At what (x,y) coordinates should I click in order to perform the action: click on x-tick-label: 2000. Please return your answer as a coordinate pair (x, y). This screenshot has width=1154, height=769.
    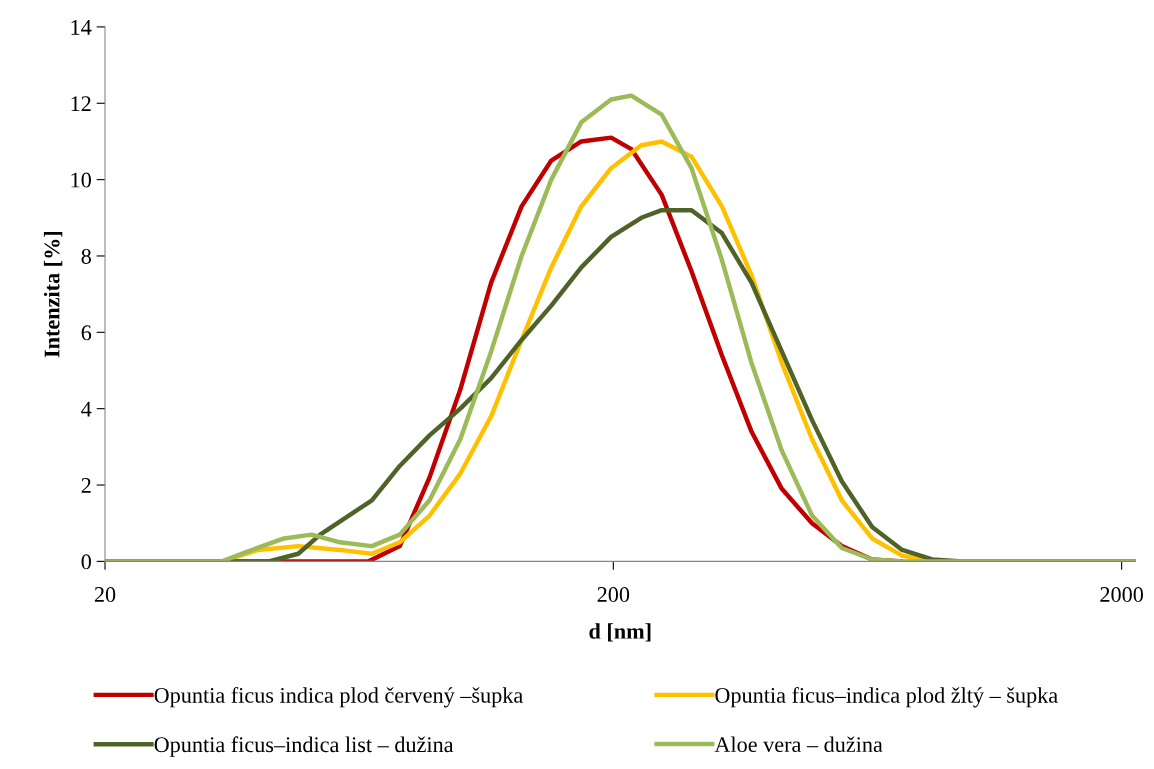
    Looking at the image, I should click on (1122, 595).